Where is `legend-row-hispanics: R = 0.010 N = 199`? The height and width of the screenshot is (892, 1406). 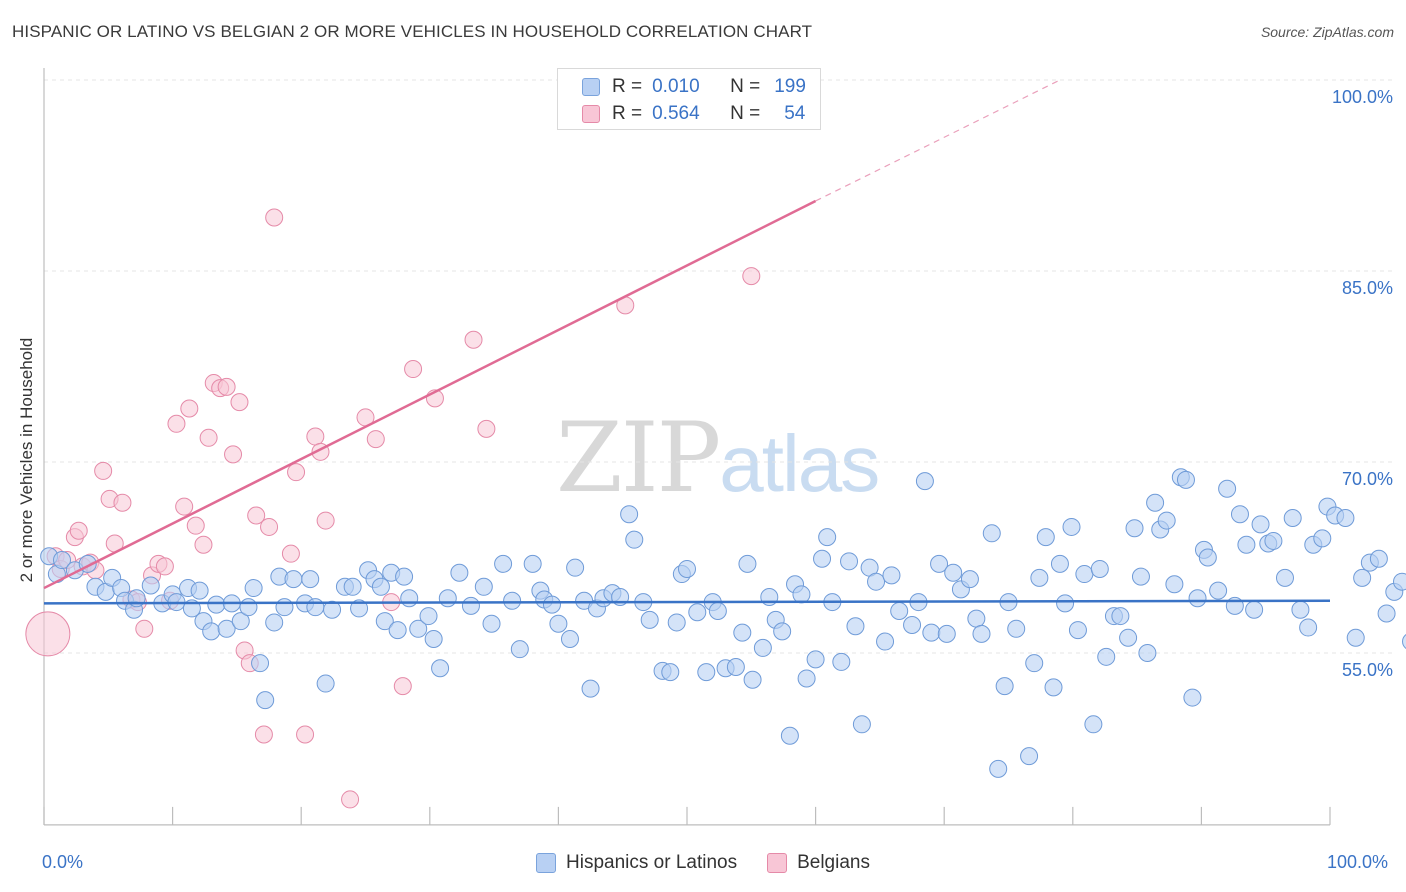
legend-row-hispanics: R = 0.010 N = 199 is located at coordinates (694, 87).